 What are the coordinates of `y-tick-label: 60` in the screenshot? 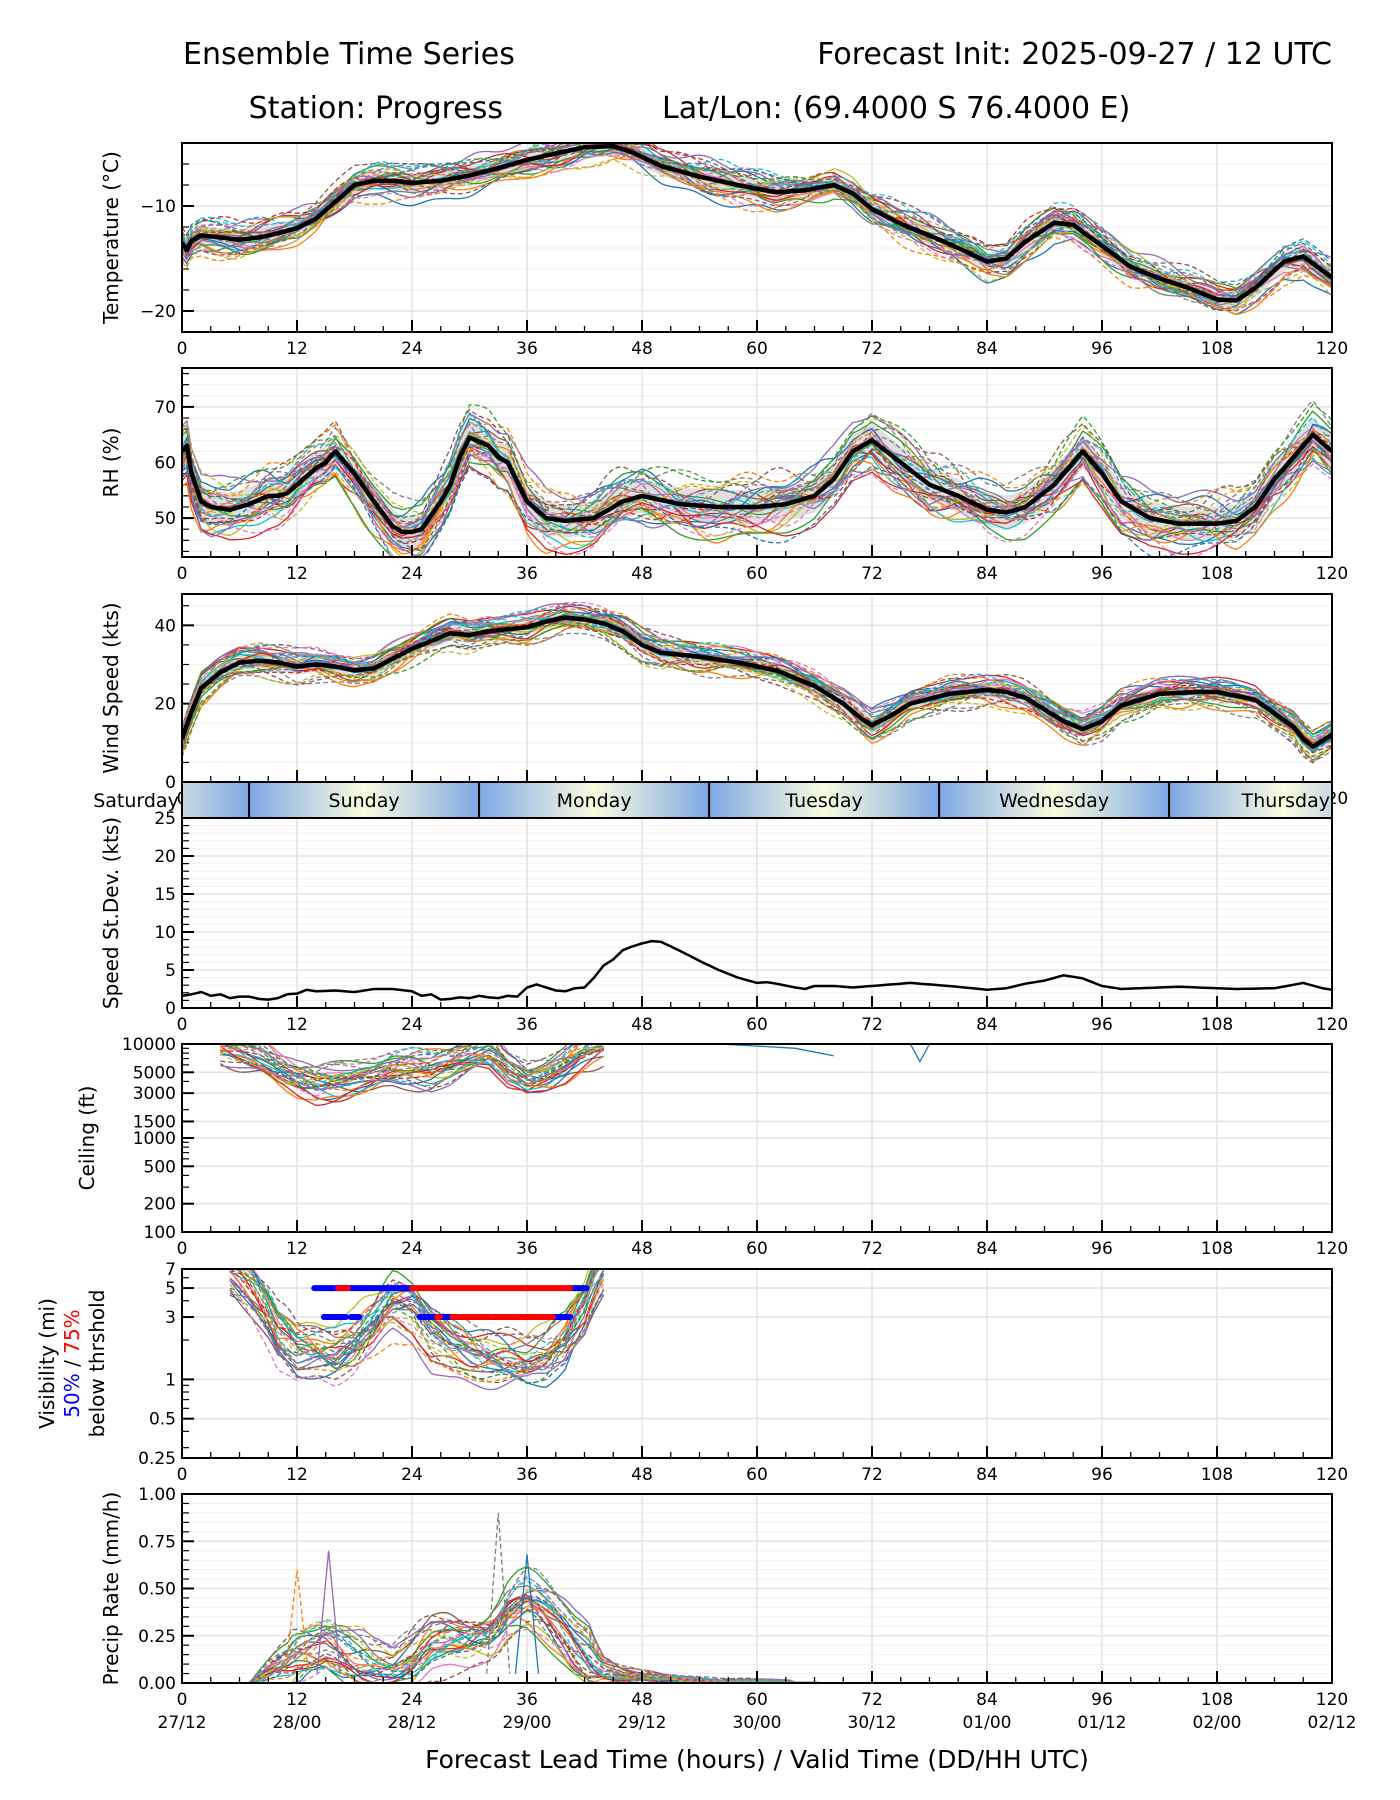 It's located at (165, 464).